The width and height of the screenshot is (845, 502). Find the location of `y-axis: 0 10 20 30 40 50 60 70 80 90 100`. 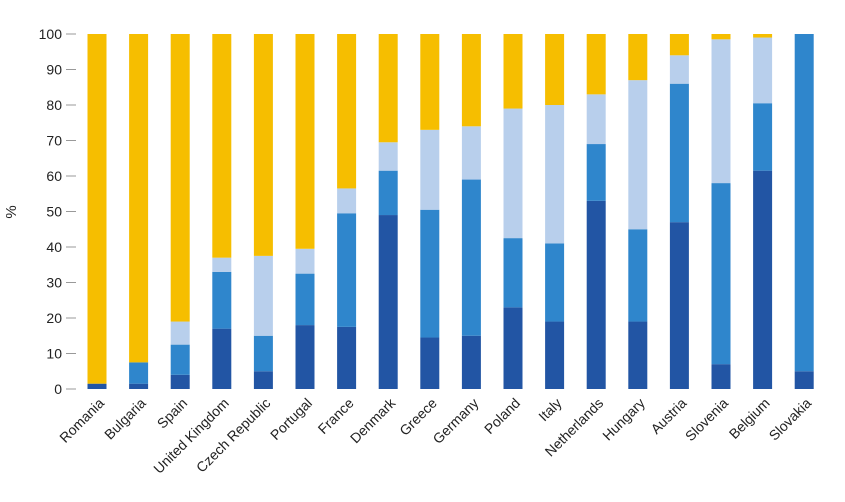

y-axis: 0 10 20 30 40 50 60 70 80 90 100 is located at coordinates (57, 211).